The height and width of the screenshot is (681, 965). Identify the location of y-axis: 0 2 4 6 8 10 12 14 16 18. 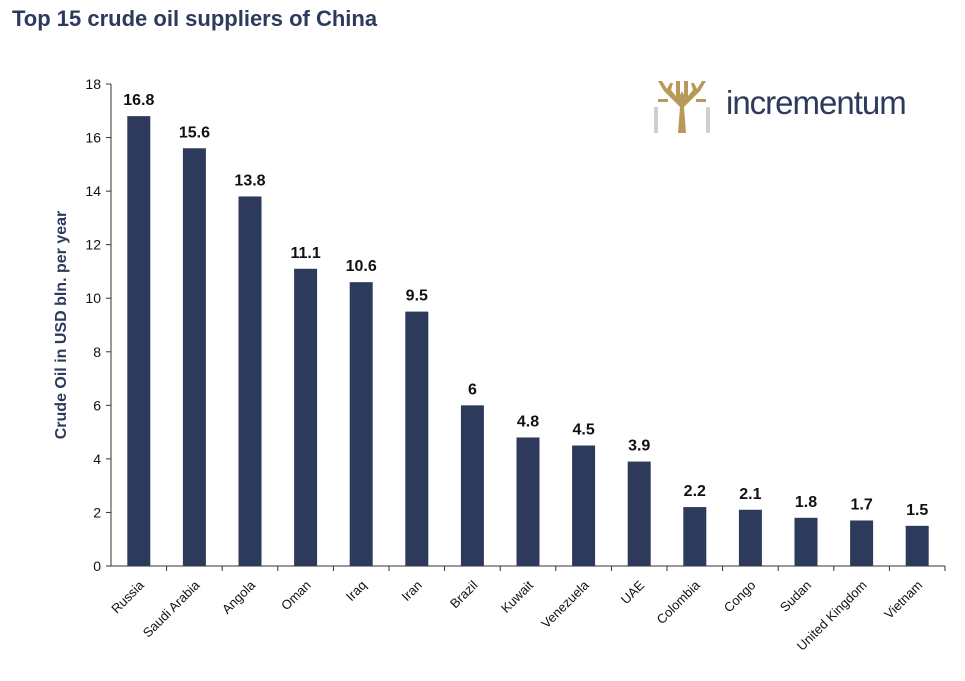
(98, 325).